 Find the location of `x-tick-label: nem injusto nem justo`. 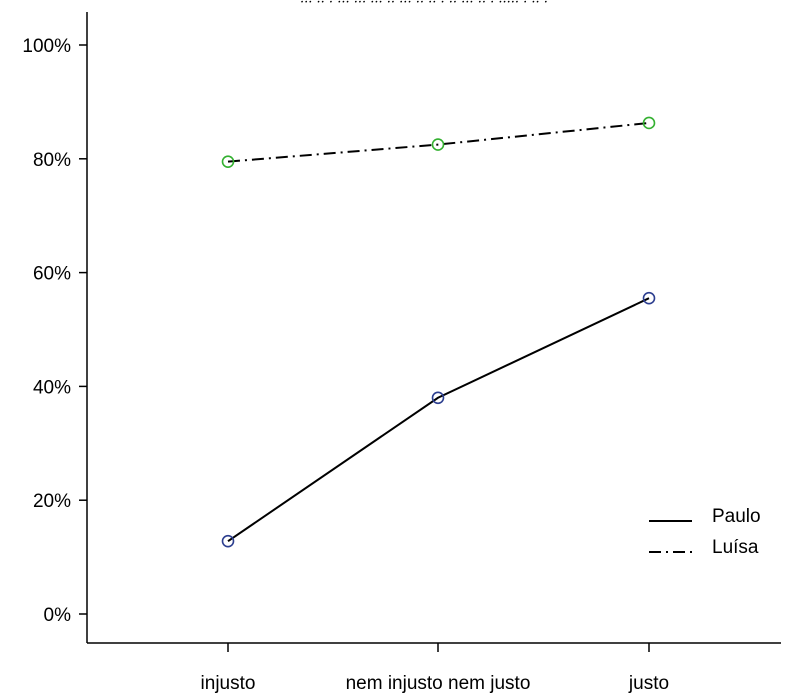

x-tick-label: nem injusto nem justo is located at coordinates (438, 683).